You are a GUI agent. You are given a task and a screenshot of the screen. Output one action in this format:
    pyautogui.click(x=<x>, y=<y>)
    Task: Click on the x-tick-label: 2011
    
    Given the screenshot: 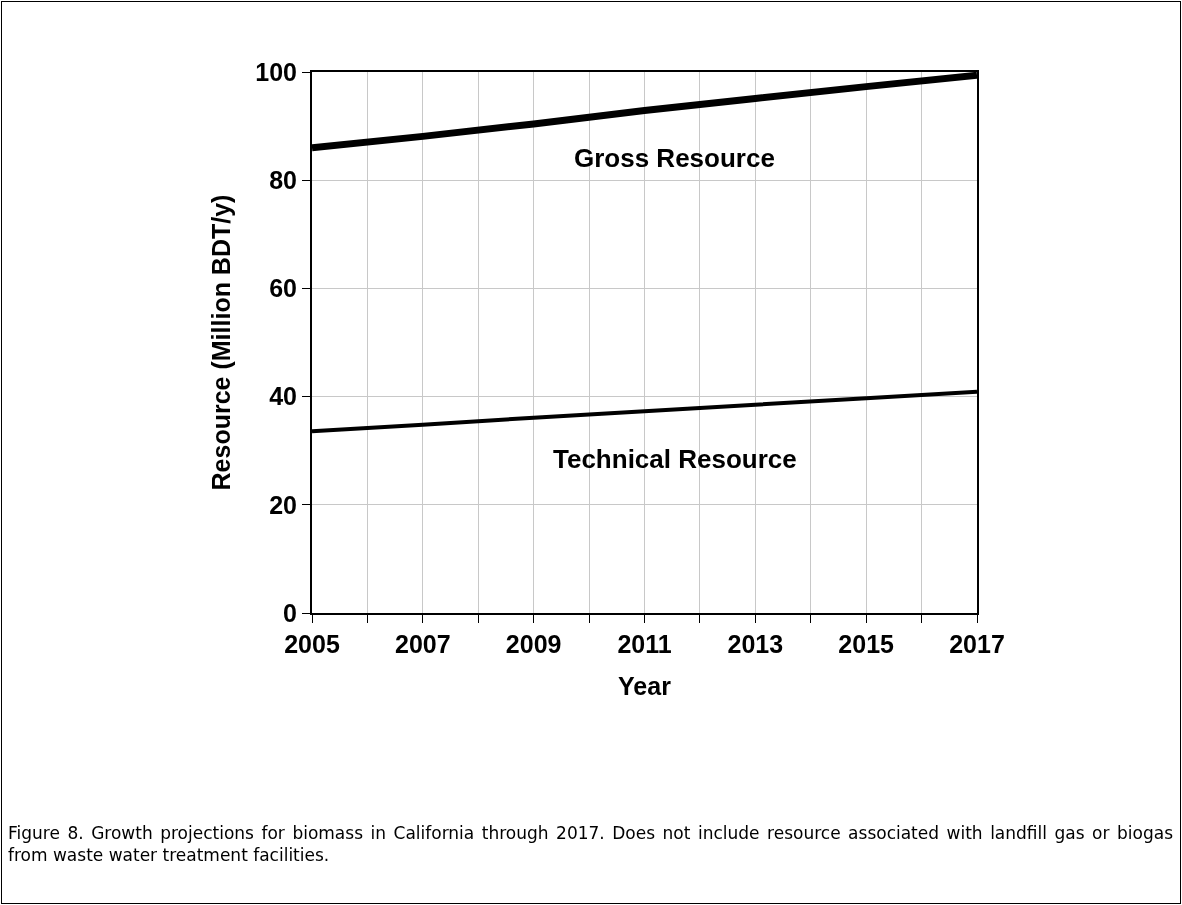 What is the action you would take?
    pyautogui.click(x=644, y=644)
    